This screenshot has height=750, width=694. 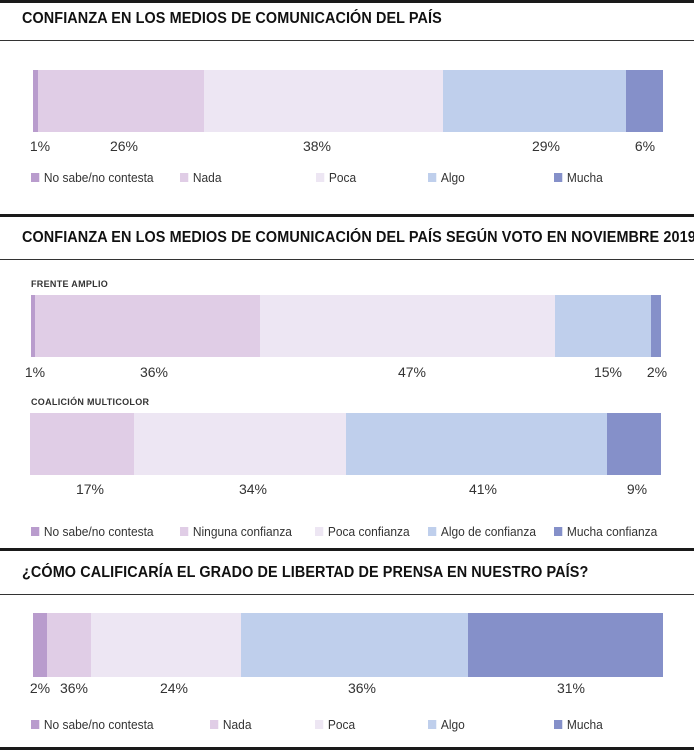 I want to click on stacked-bar-chart-coalicion: 17% 34% 41% 9%, so click(x=345, y=455).